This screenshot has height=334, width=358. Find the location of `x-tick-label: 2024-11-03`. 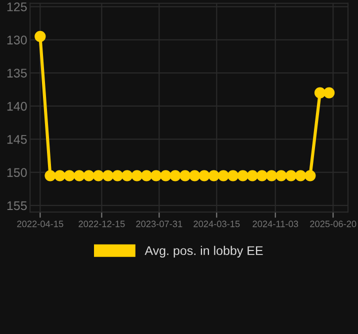

x-tick-label: 2024-11-03 is located at coordinates (275, 224).